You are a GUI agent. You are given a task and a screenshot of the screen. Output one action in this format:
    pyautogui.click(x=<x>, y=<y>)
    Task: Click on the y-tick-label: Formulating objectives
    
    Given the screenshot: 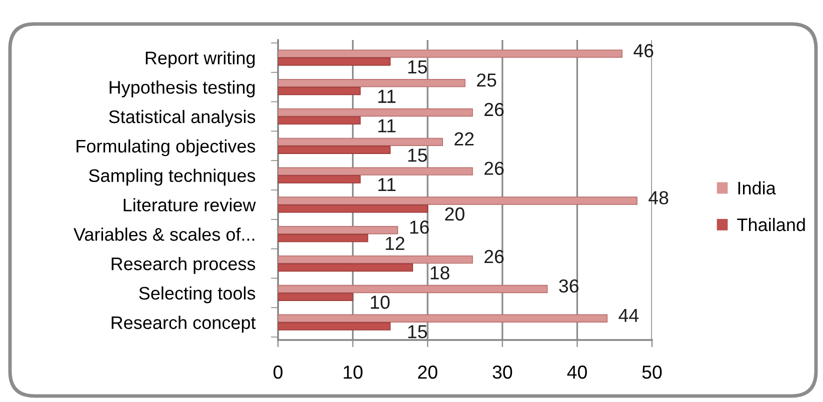 What is the action you would take?
    pyautogui.click(x=166, y=147)
    